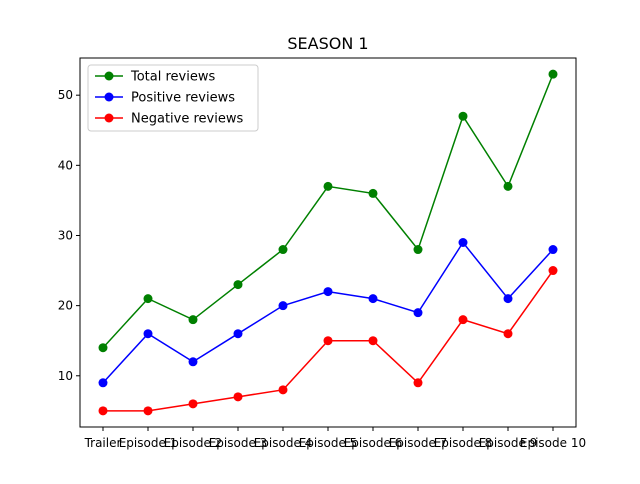 The width and height of the screenshot is (640, 484). What do you see at coordinates (327, 43) in the screenshot?
I see `chart-title: SEASON 1` at bounding box center [327, 43].